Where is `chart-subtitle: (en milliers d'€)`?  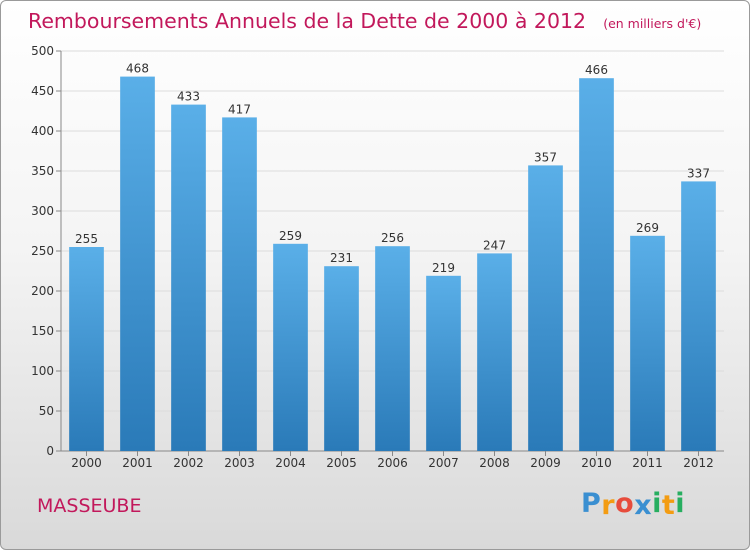
chart-subtitle: (en milliers d'€) is located at coordinates (652, 23).